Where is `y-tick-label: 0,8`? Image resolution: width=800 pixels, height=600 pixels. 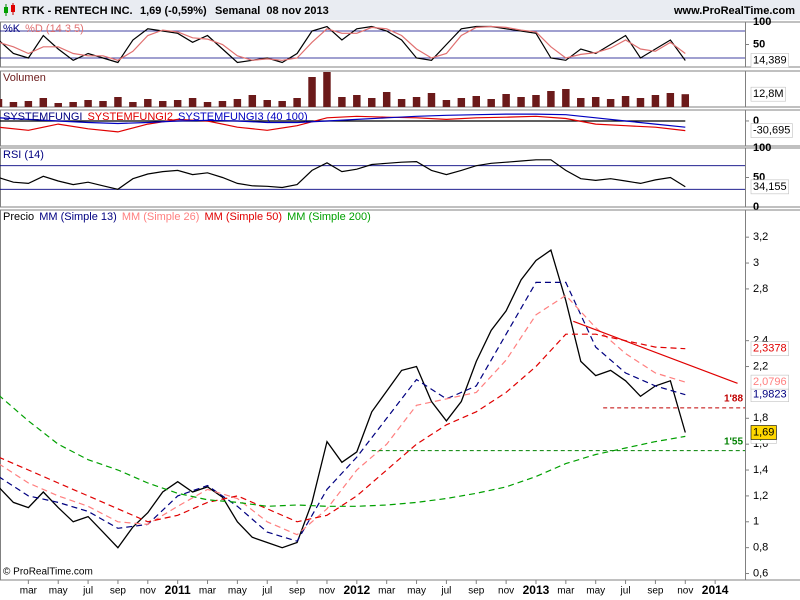 y-tick-label: 0,8 is located at coordinates (760, 548).